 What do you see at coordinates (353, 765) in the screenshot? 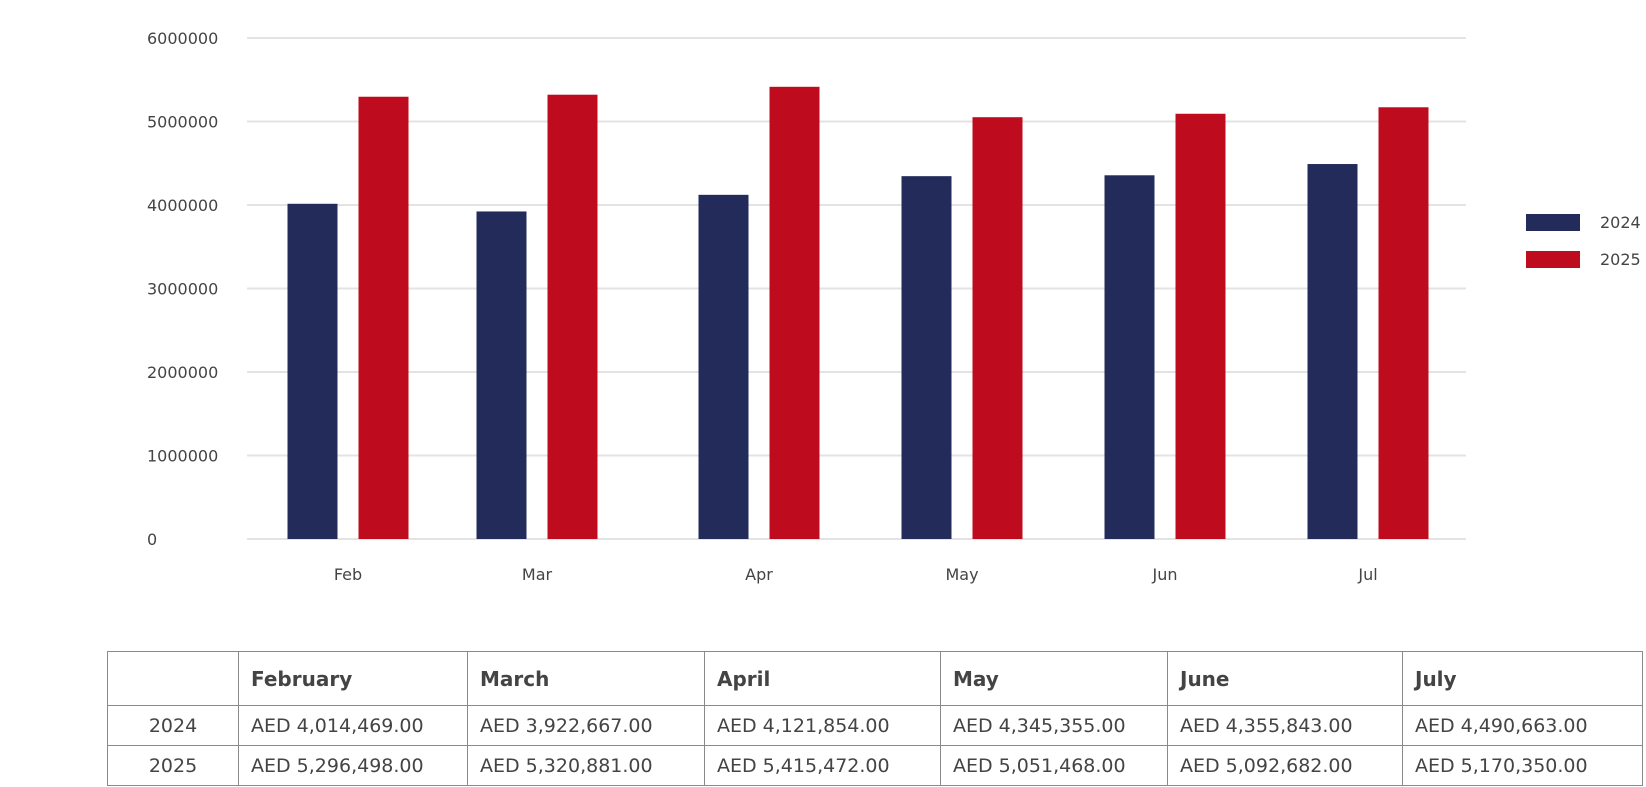
I see `table-cell: AED 5,296,498.00` at bounding box center [353, 765].